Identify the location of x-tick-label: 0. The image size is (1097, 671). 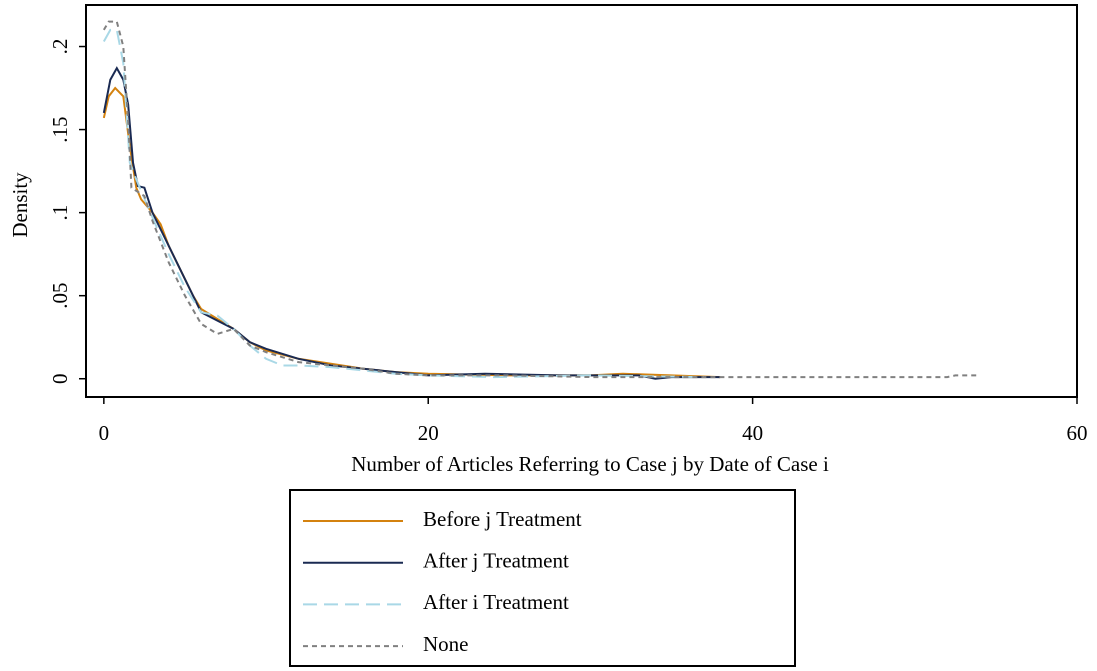
(104, 433).